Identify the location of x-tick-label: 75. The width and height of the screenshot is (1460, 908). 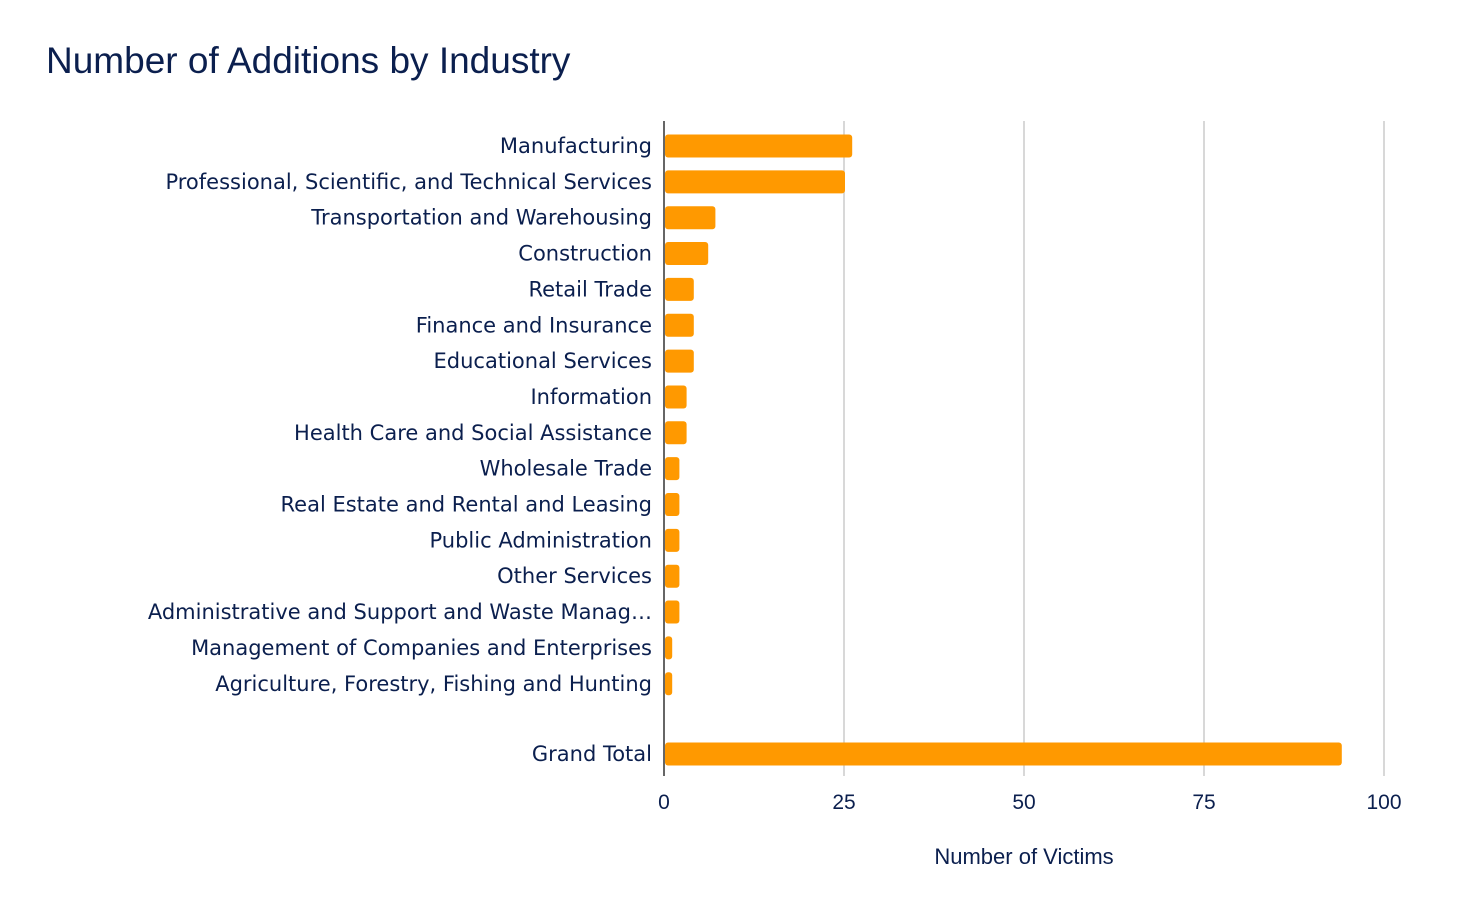
(1203, 802).